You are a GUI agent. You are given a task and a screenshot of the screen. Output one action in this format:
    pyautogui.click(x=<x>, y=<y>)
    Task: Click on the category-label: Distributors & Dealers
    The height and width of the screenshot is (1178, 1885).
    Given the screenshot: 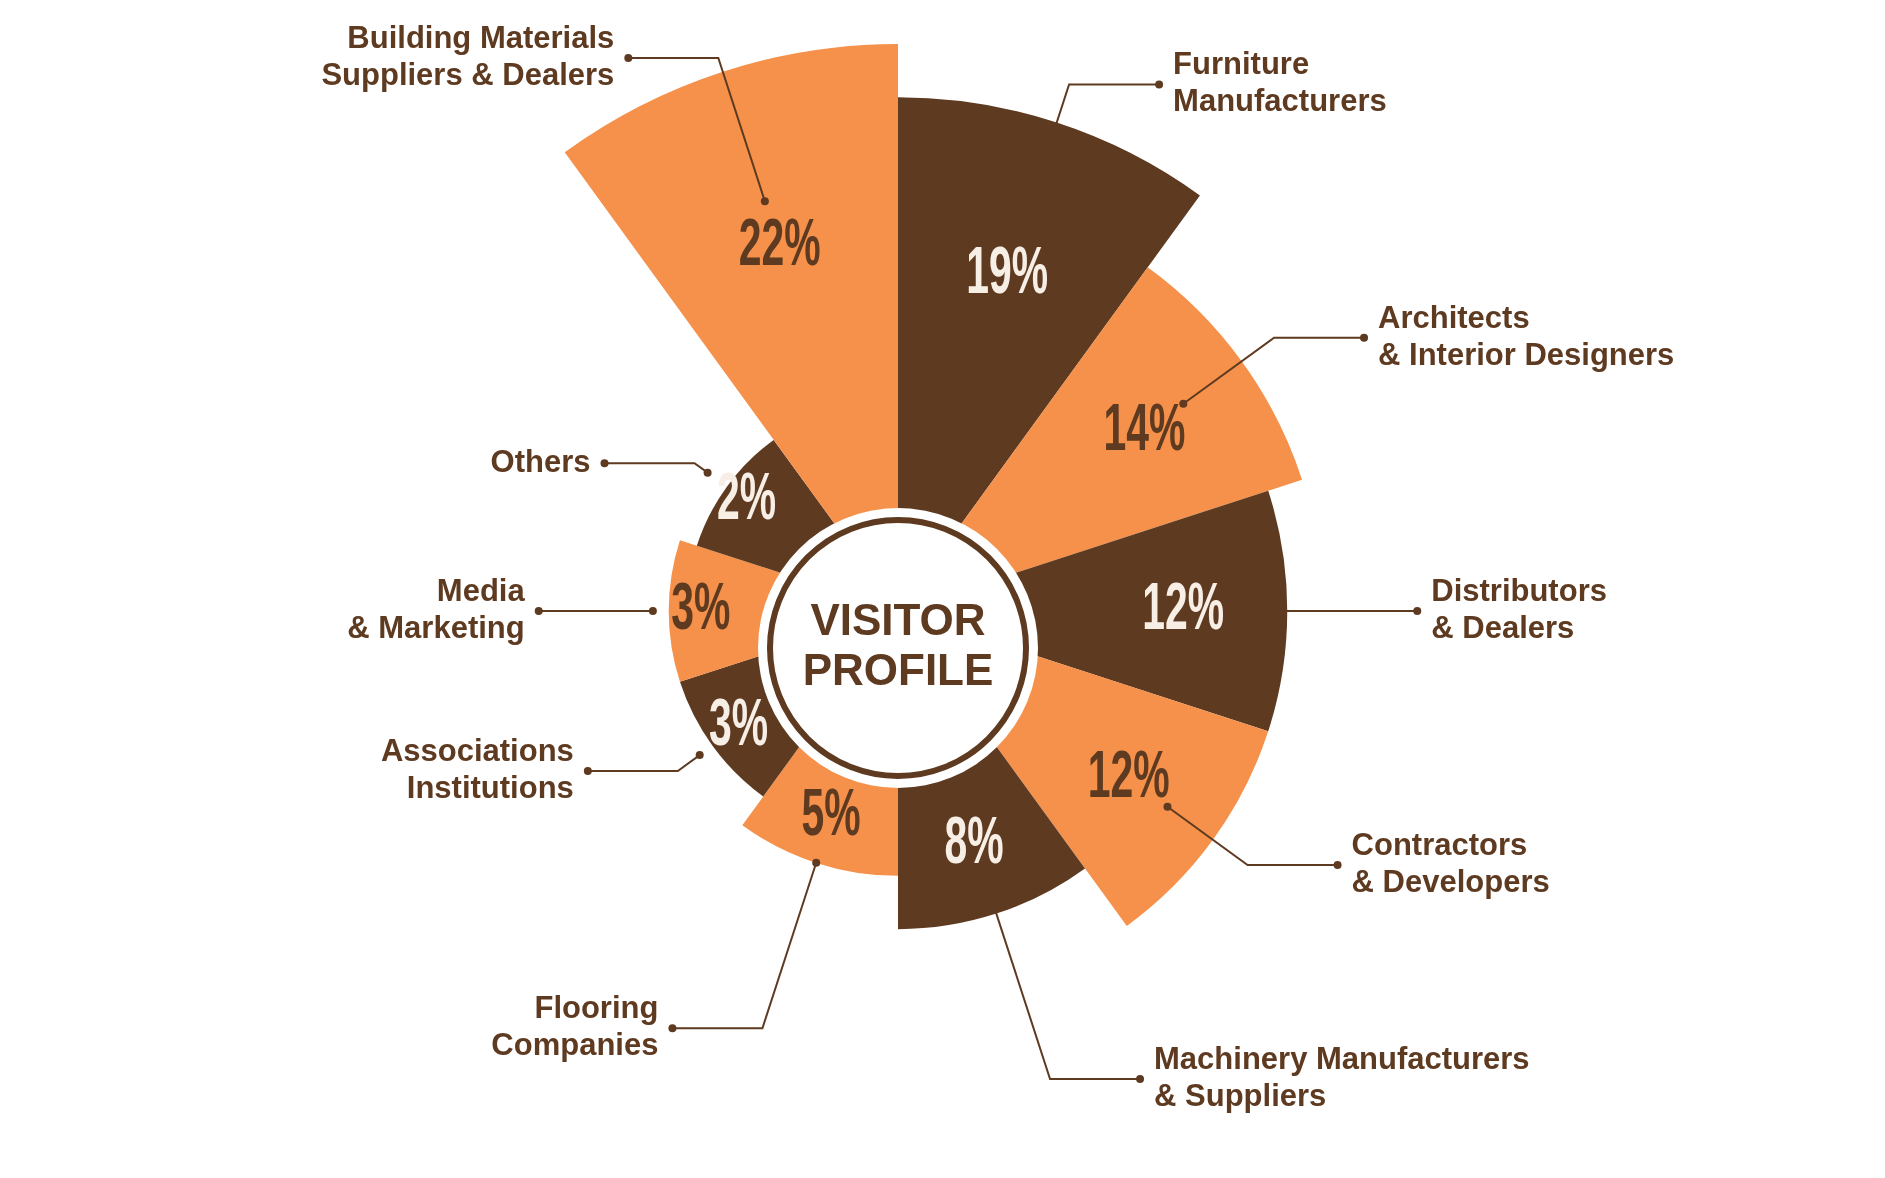 What is the action you would take?
    pyautogui.click(x=1519, y=609)
    